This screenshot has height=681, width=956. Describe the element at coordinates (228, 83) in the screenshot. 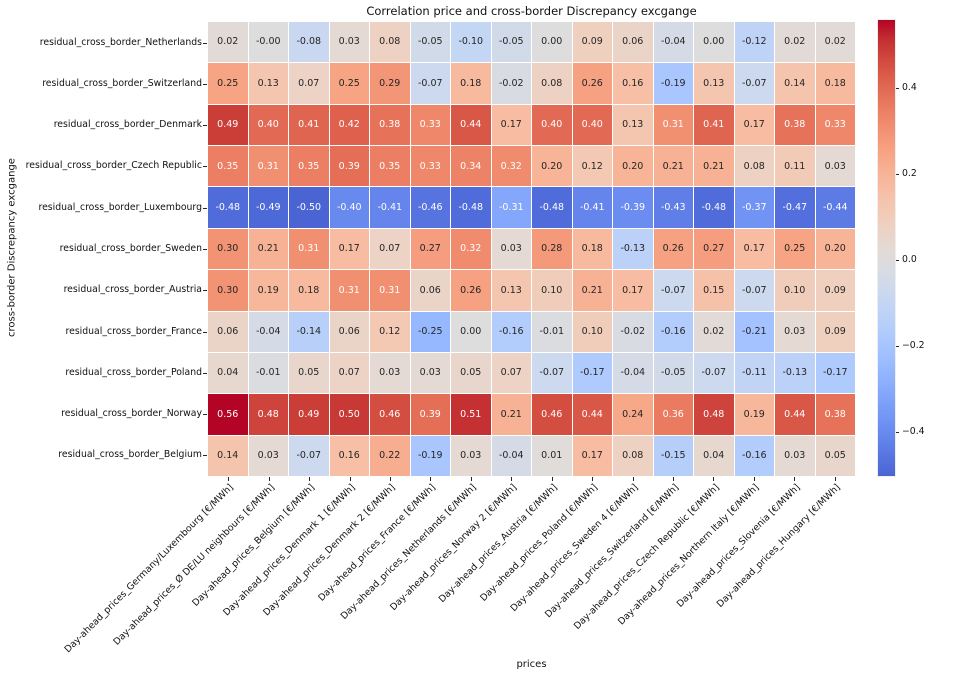

I see `heatmap-cell: 0.25` at that location.